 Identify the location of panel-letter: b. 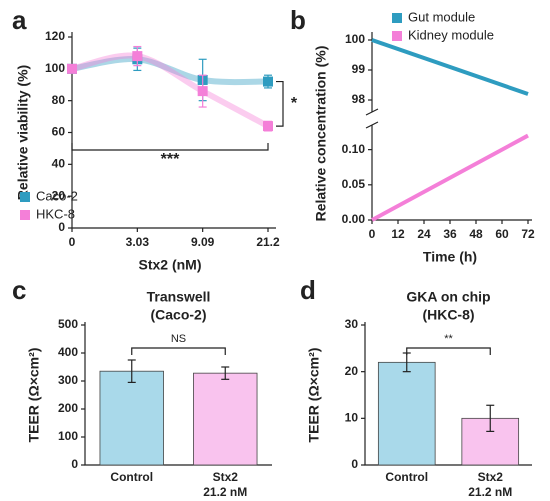
(298, 20).